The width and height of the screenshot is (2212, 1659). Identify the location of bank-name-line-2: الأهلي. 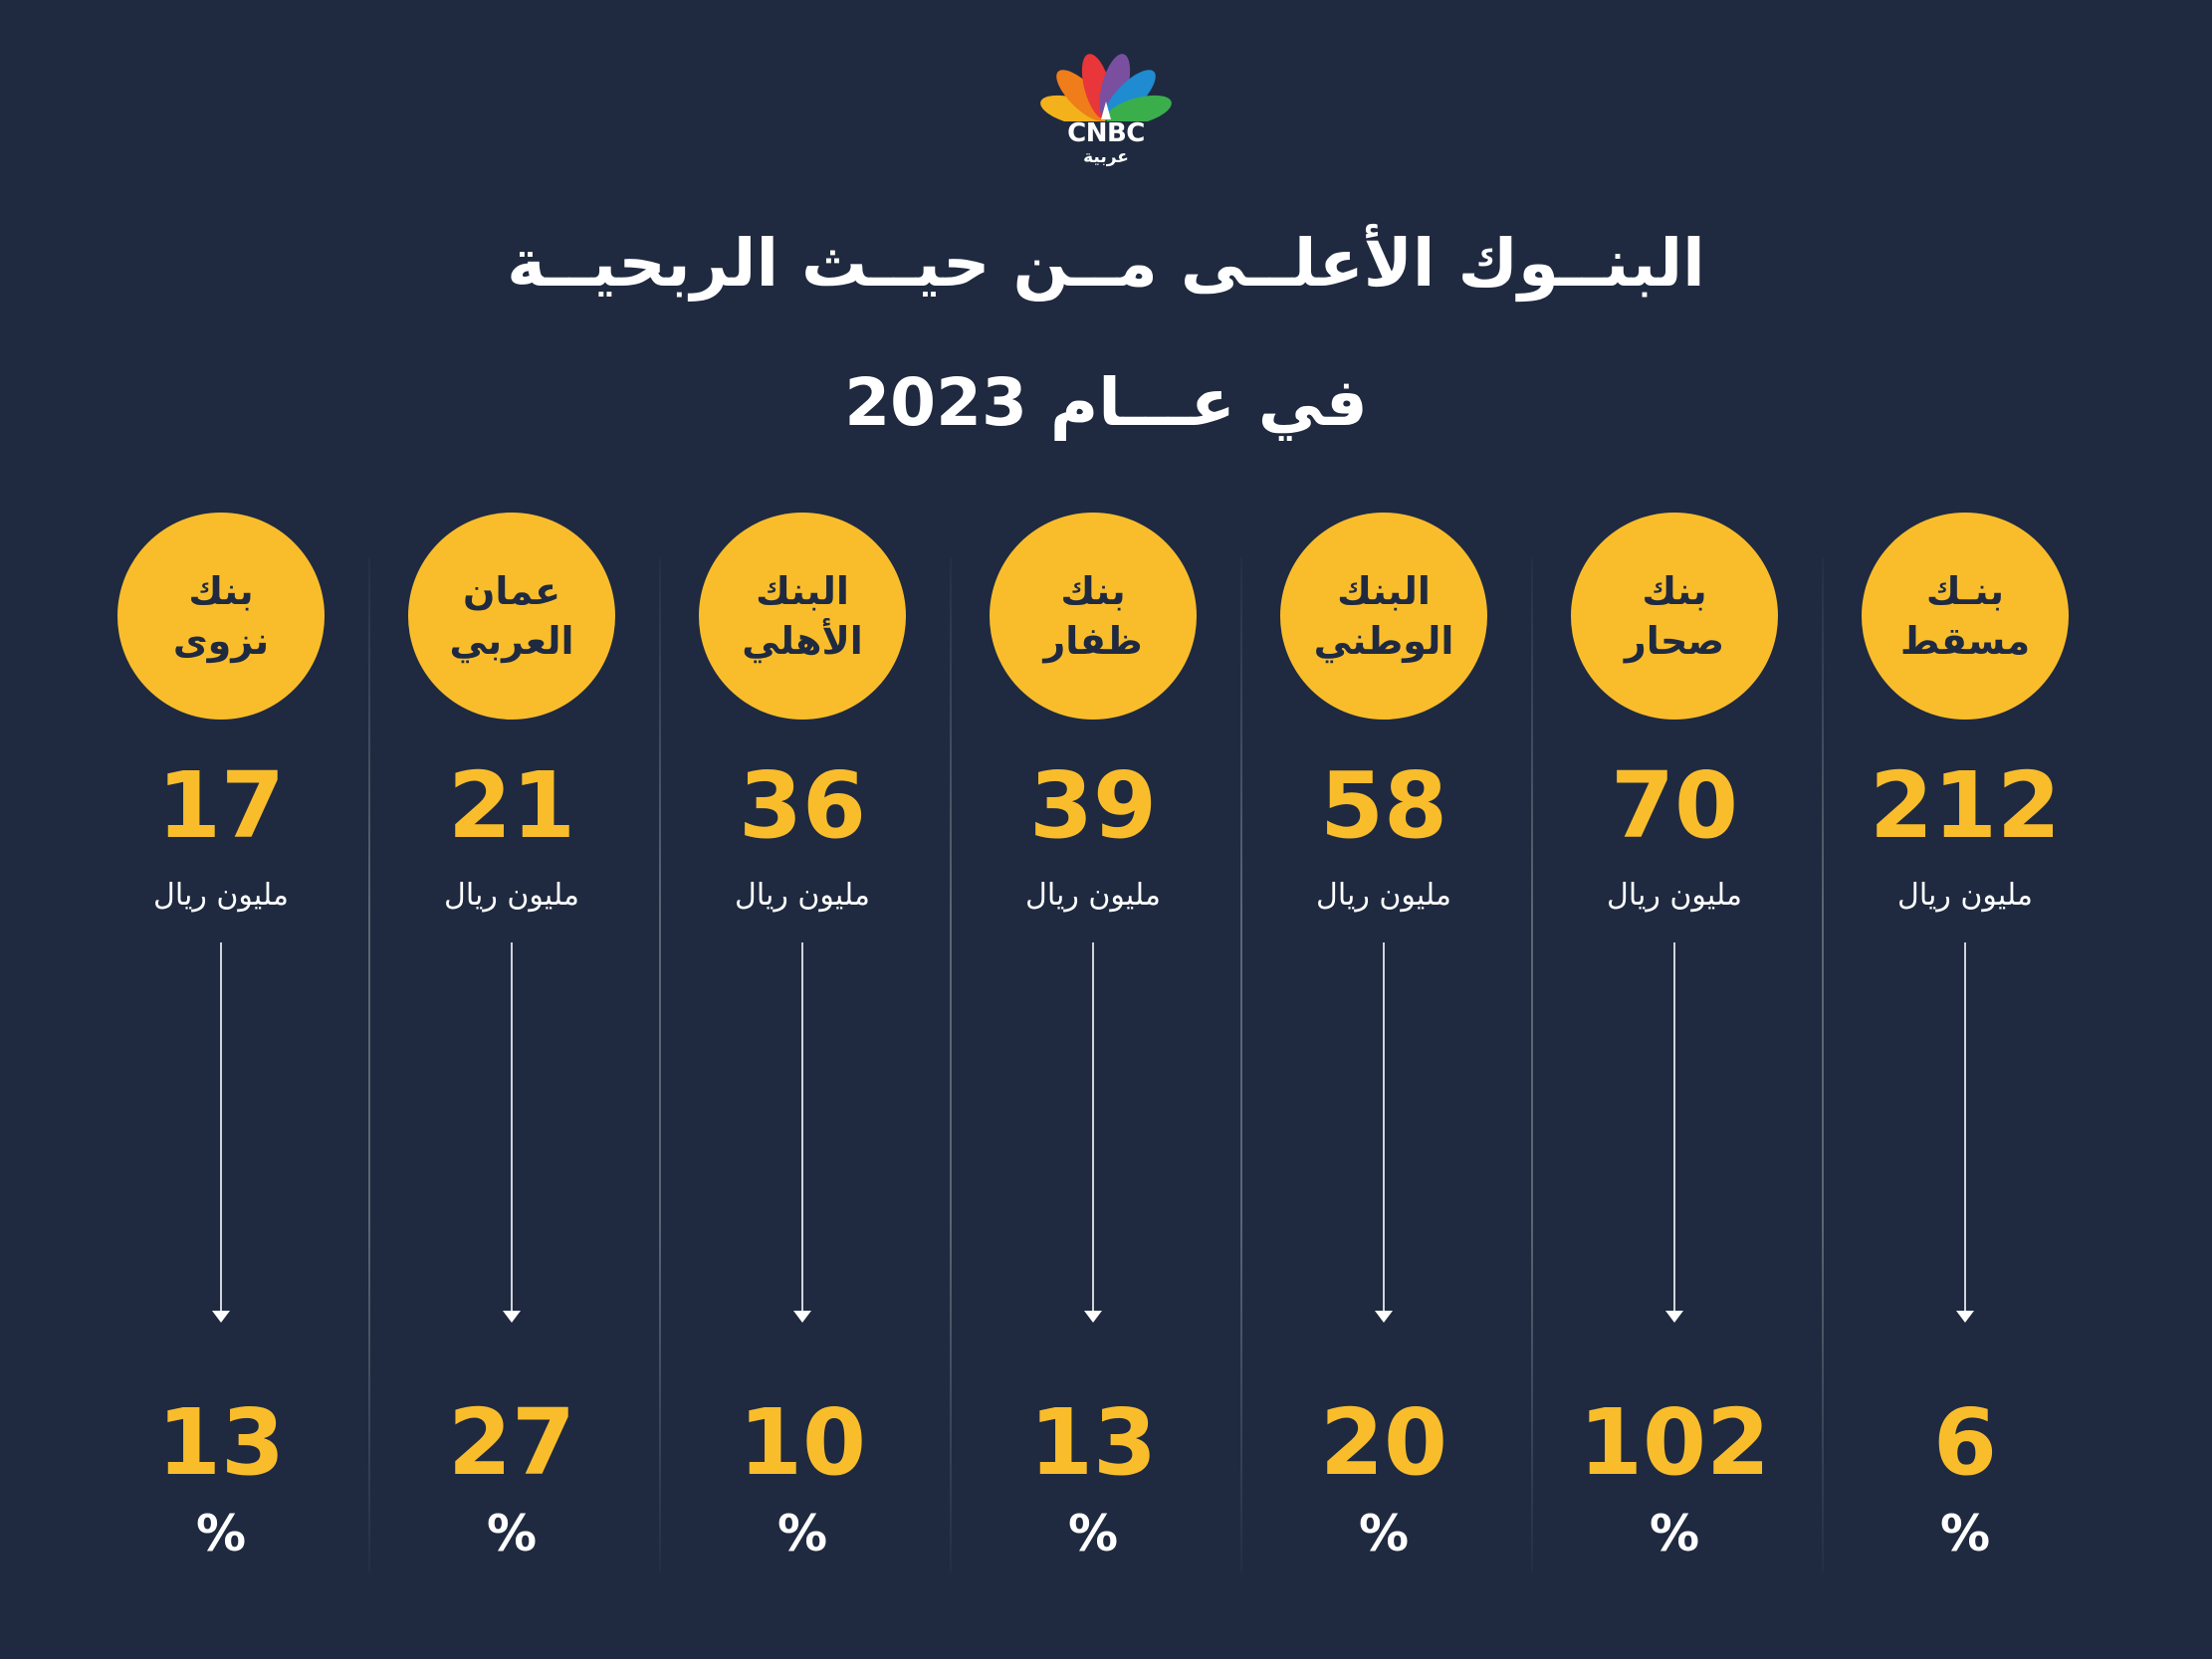
(802, 641).